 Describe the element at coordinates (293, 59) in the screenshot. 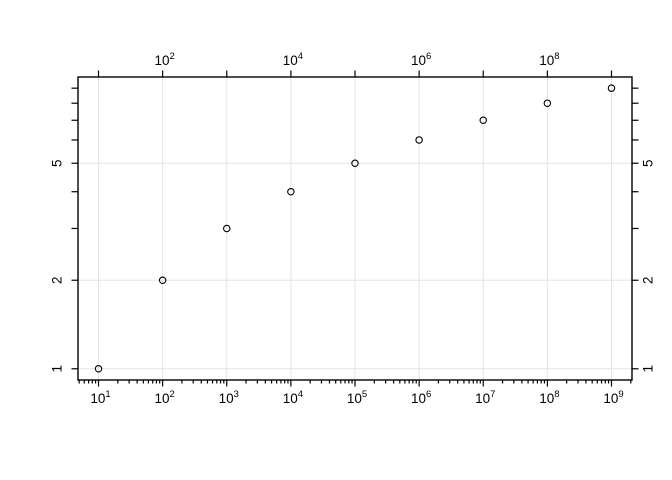

I see `x-tick-label-top: 10⁴` at that location.